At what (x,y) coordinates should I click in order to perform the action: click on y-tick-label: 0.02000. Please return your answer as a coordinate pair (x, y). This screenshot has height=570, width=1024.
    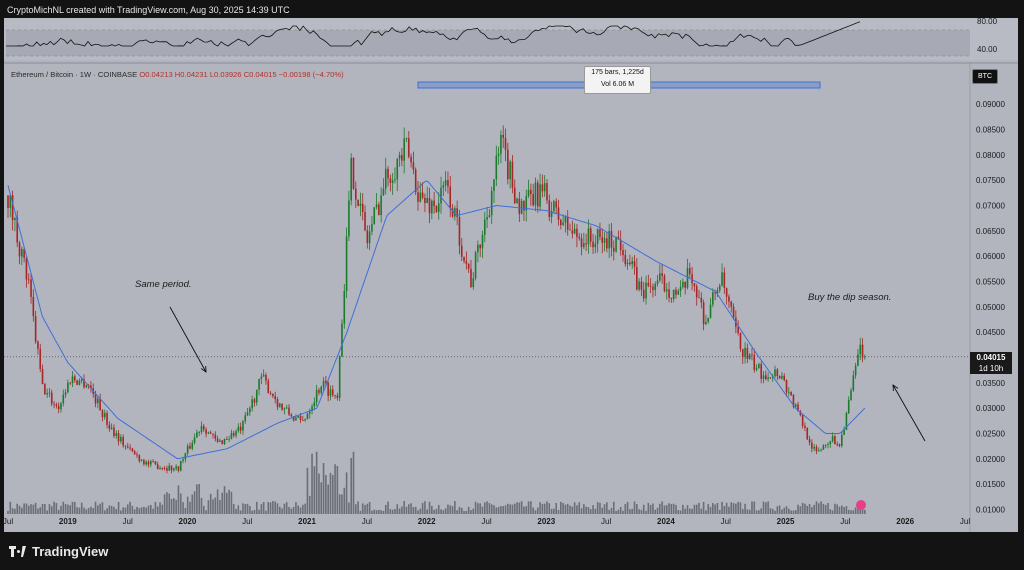
    Looking at the image, I should click on (990, 459).